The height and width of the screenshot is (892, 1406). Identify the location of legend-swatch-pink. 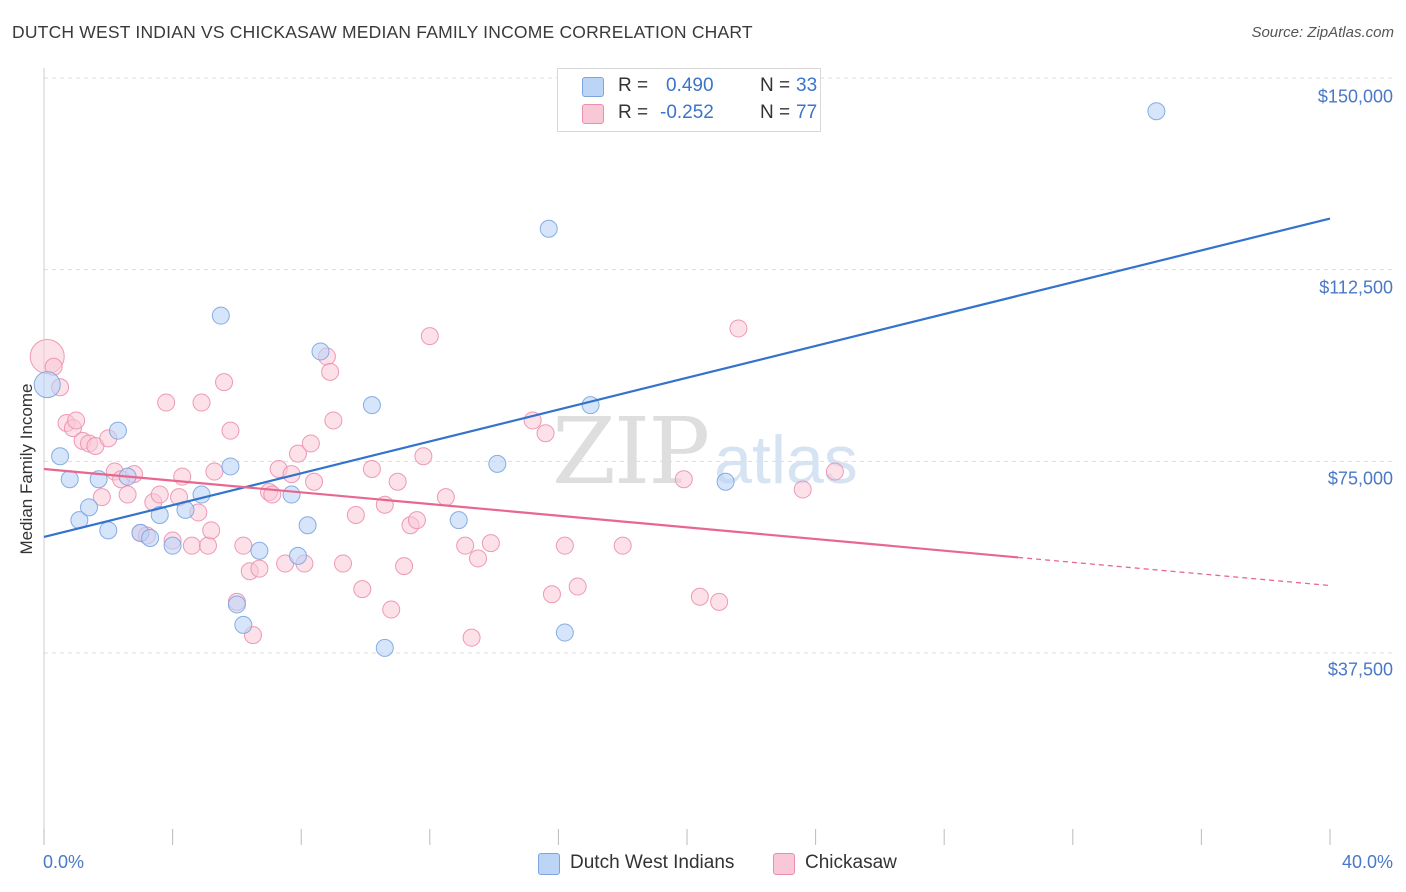
(593, 114).